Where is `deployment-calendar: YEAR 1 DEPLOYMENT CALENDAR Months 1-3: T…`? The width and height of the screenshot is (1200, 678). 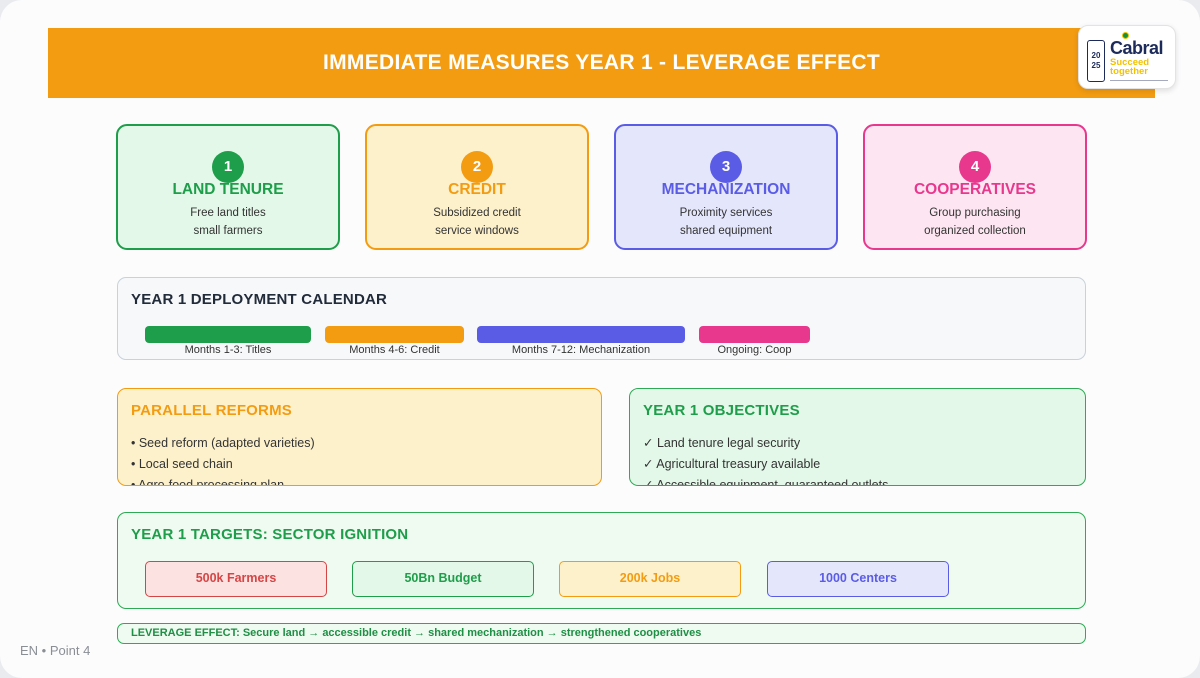
deployment-calendar: YEAR 1 DEPLOYMENT CALENDAR Months 1-3: T… is located at coordinates (601, 318).